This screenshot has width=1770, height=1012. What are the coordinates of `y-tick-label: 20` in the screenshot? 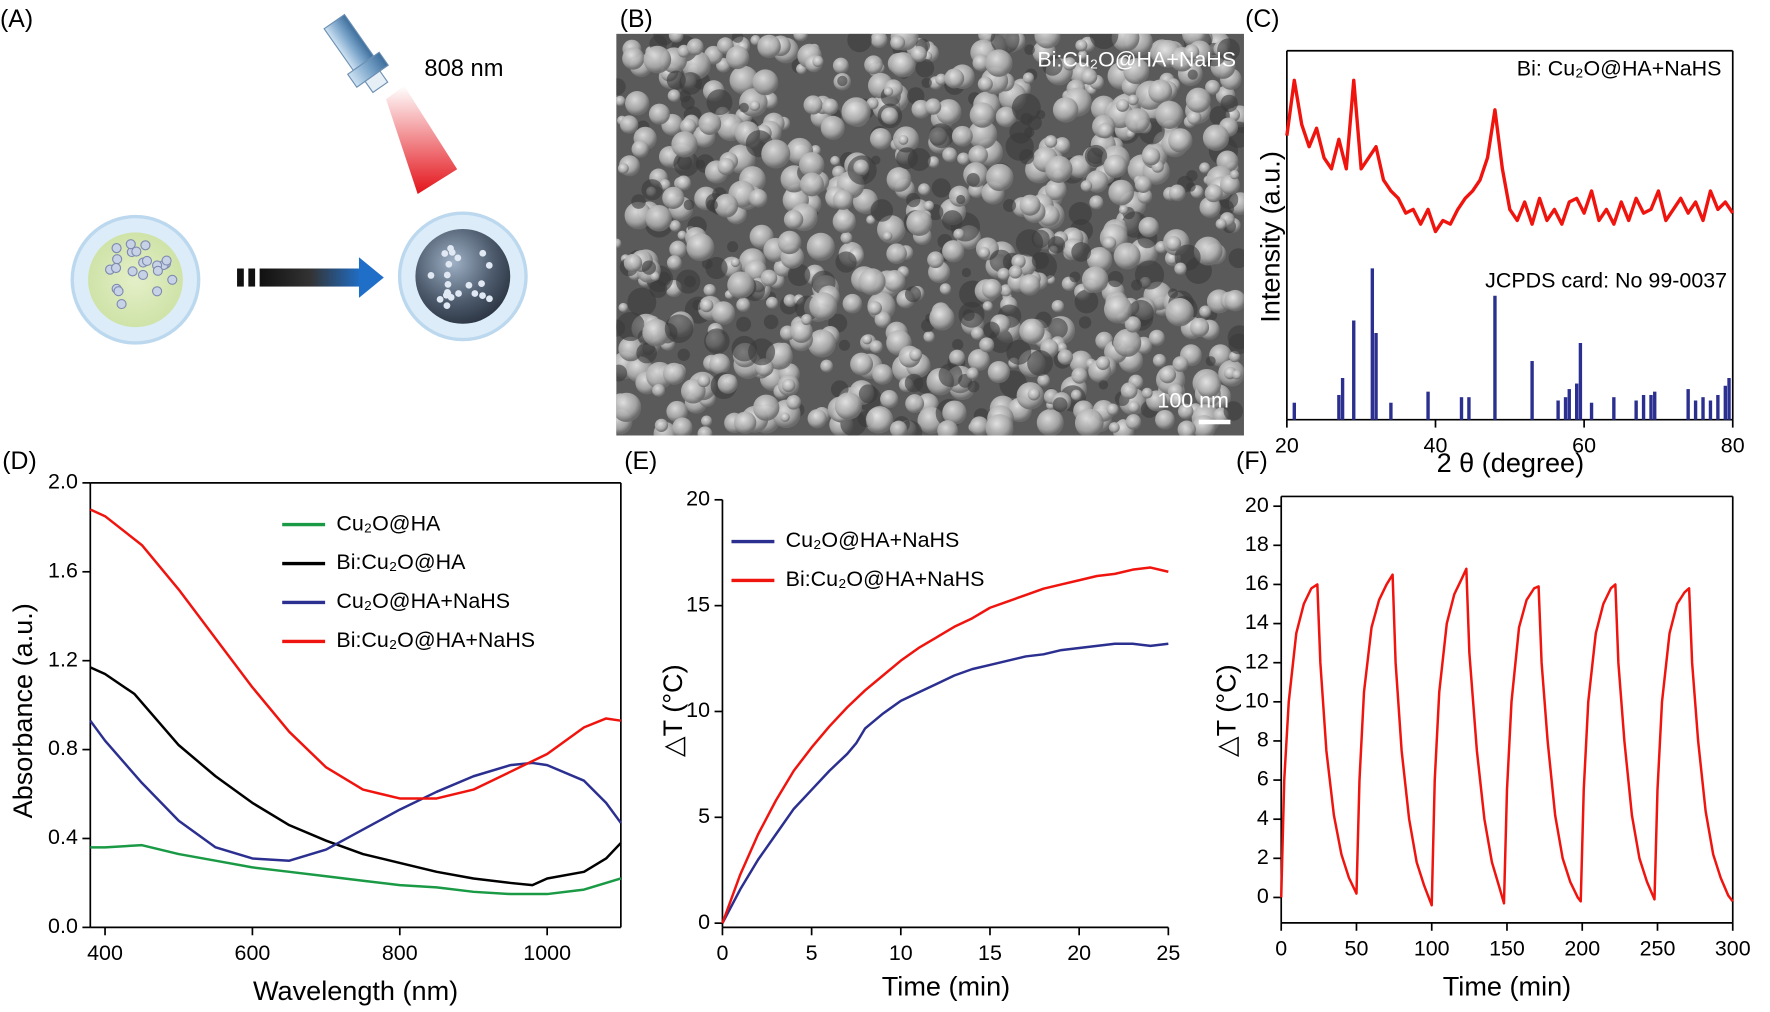 It's located at (1257, 505).